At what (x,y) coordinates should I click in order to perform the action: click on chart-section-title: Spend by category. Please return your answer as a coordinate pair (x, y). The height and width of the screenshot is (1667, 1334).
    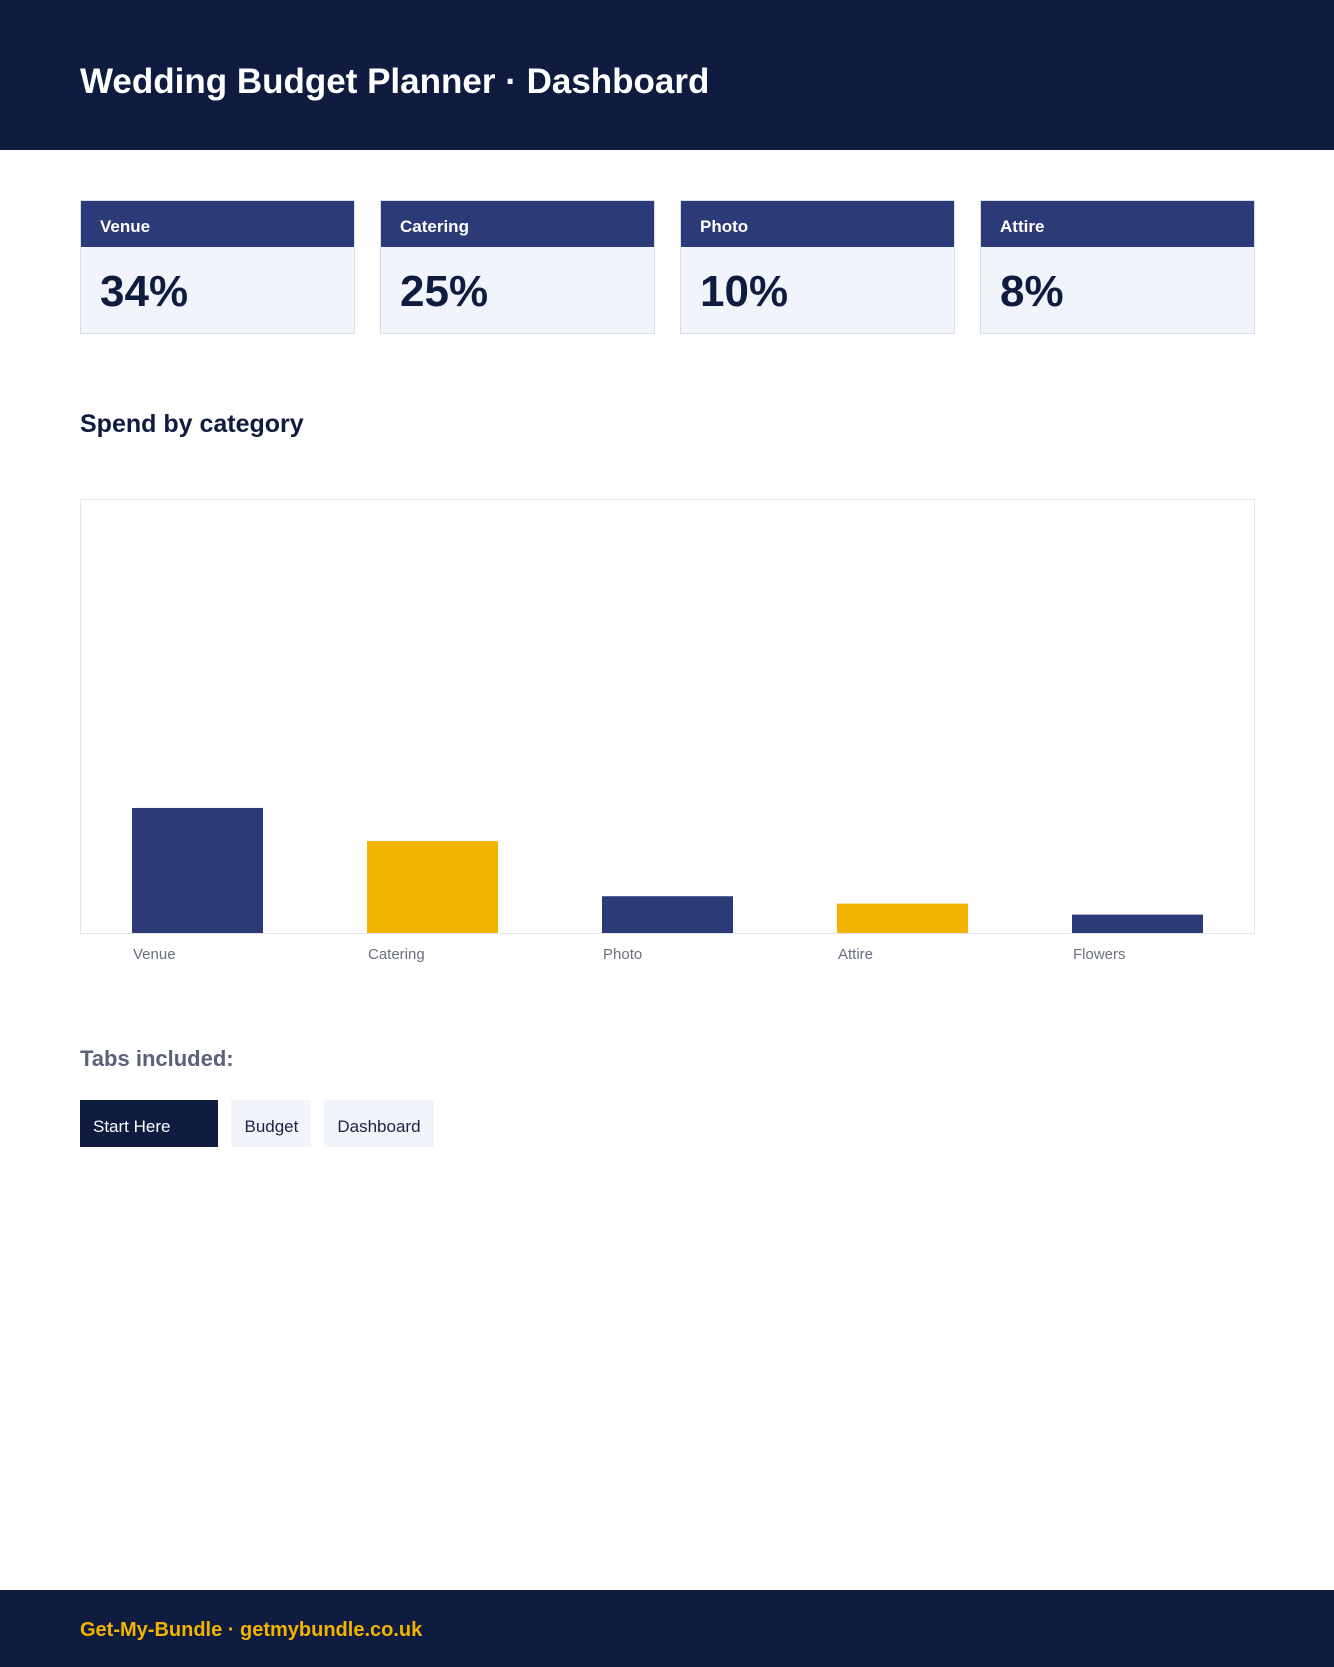
    Looking at the image, I should click on (192, 424).